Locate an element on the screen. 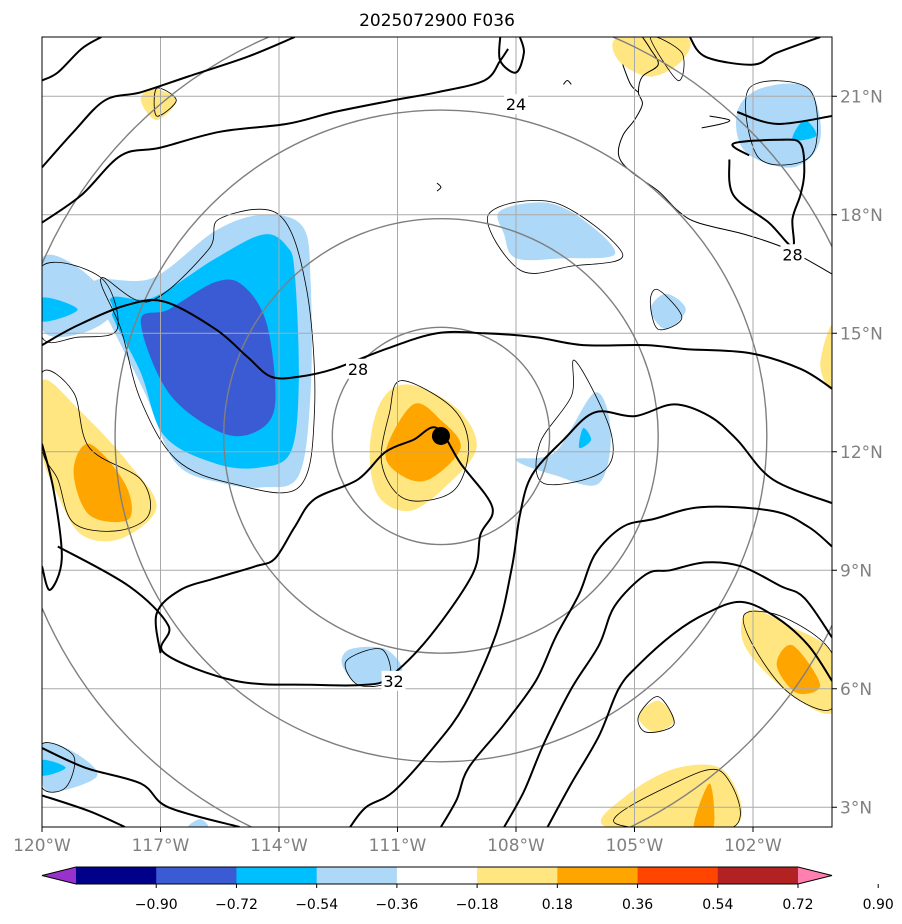  contour-label: 24 is located at coordinates (516, 104).